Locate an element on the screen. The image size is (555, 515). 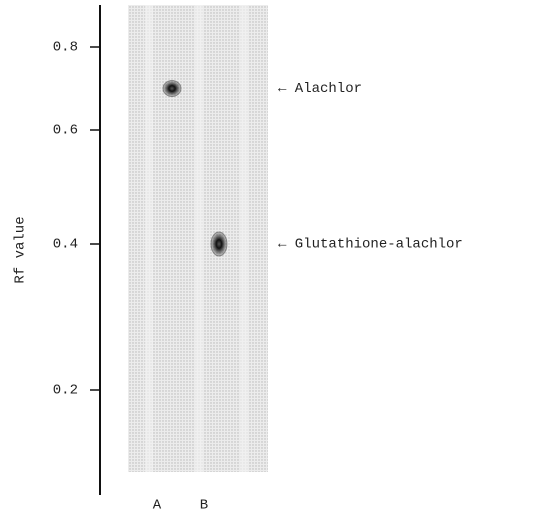
y-tick-label: 0.4 is located at coordinates (65, 245).